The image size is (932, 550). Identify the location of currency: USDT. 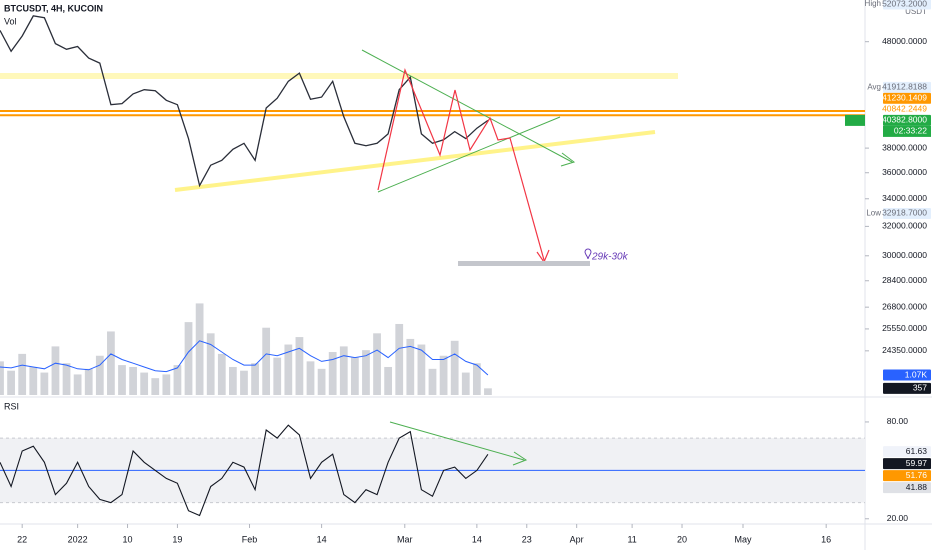
(916, 11).